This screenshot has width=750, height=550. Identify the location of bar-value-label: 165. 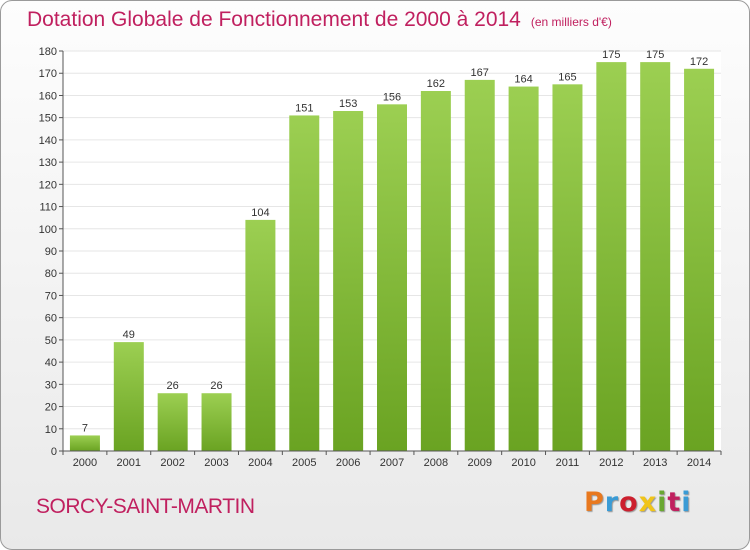
(567, 77).